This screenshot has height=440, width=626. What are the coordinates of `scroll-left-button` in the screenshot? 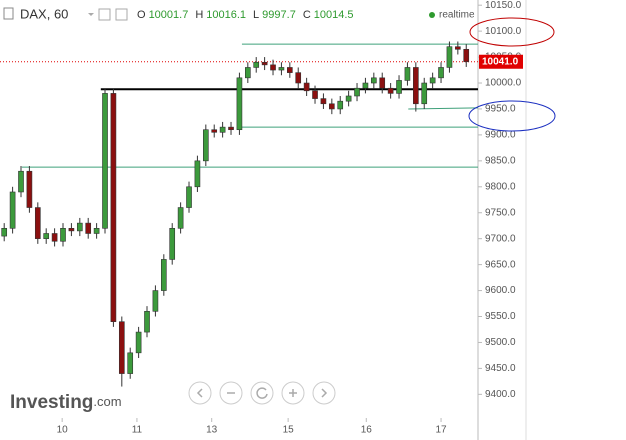 It's located at (200, 393).